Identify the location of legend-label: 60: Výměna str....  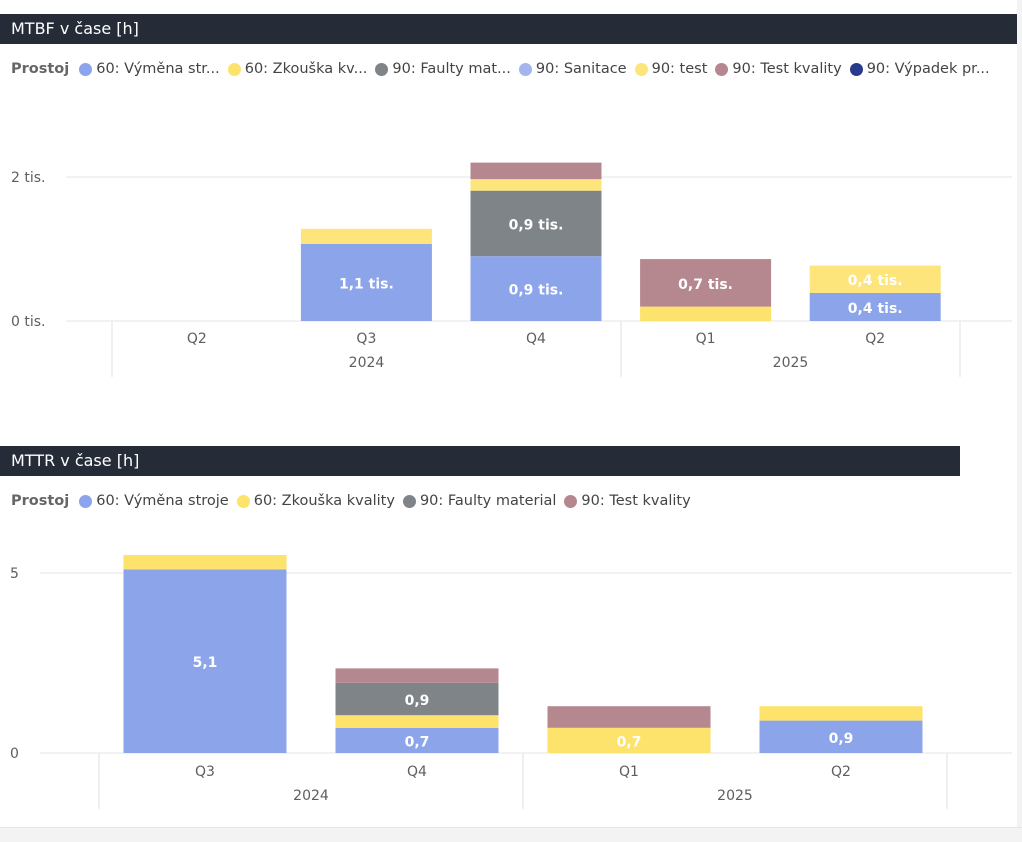
(158, 69).